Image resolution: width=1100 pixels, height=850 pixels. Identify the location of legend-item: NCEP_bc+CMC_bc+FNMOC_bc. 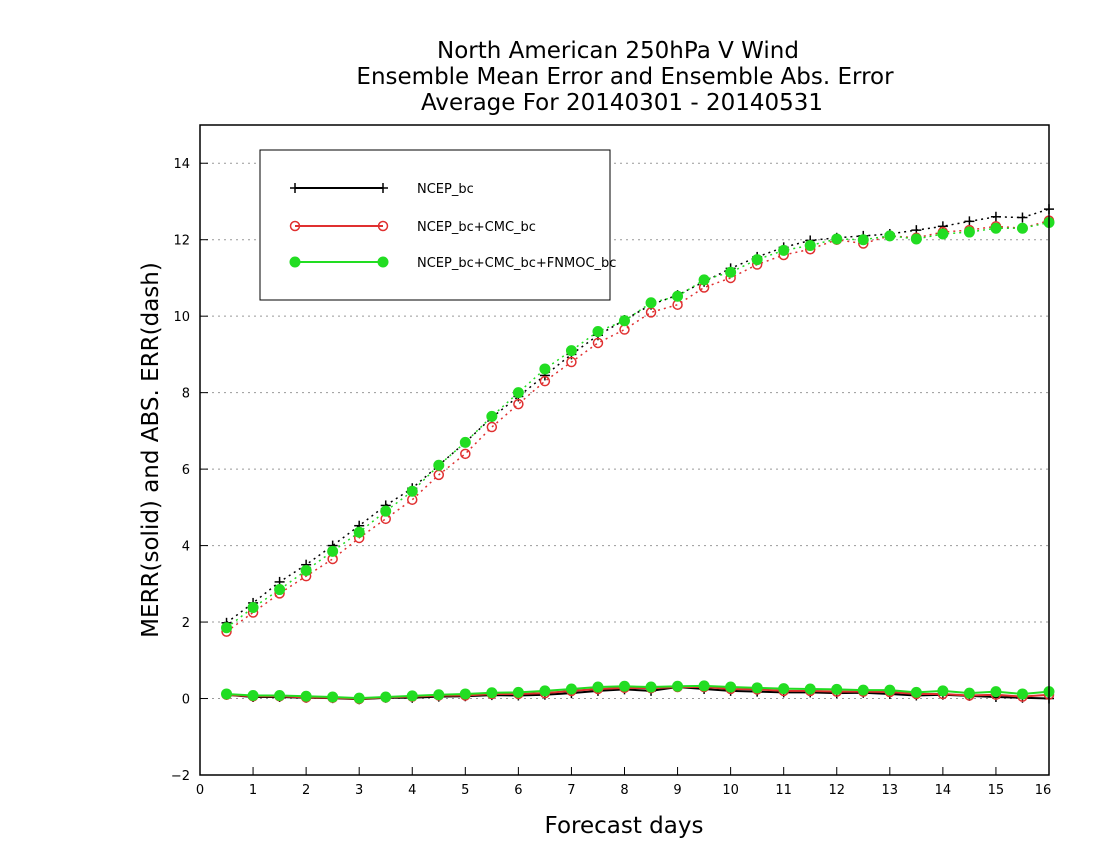
(452, 263).